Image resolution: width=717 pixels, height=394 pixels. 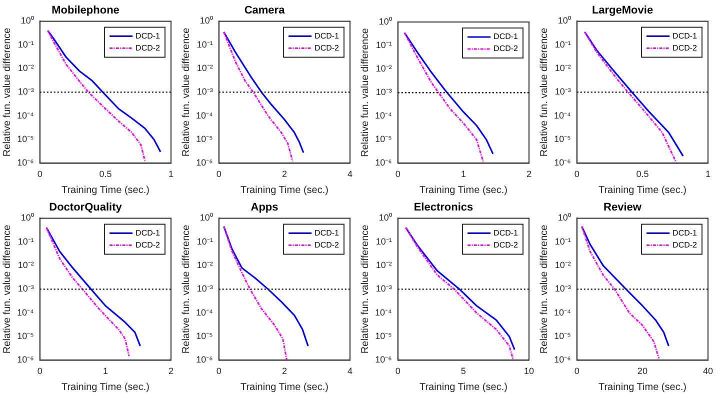 I want to click on chart-title: Apps, so click(x=264, y=208).